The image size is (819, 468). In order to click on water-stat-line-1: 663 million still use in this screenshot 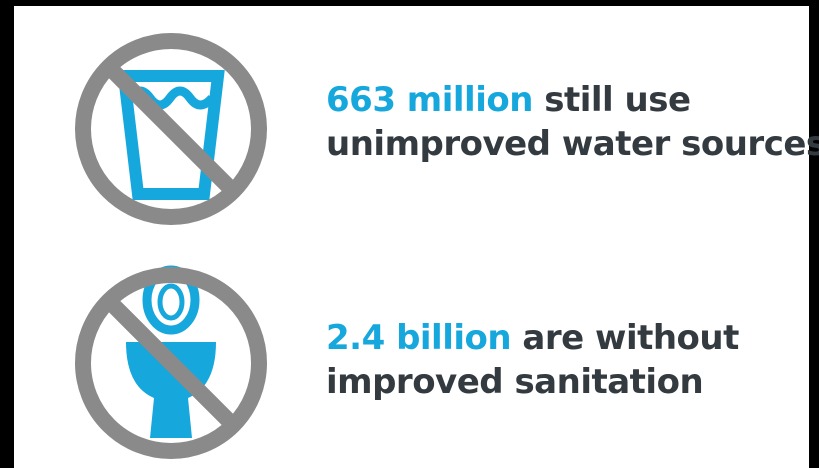, I will do `click(572, 100)`.